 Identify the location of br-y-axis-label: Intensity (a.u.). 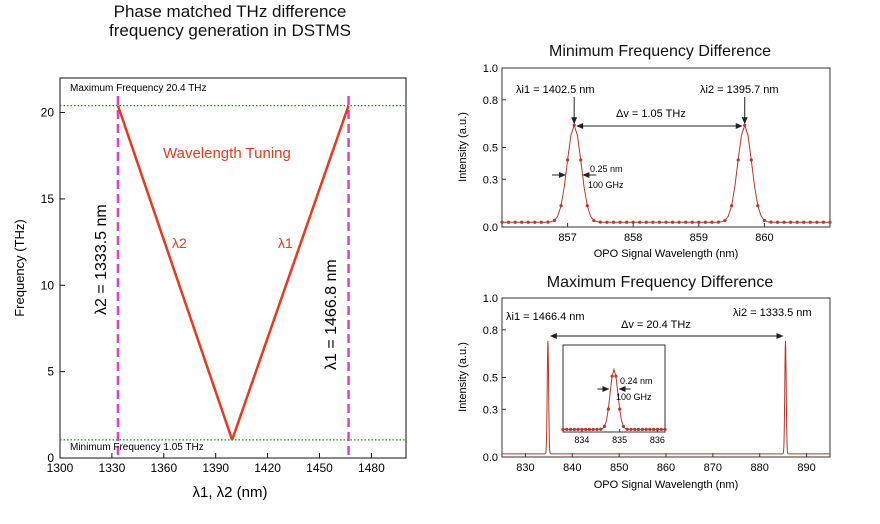
(463, 377).